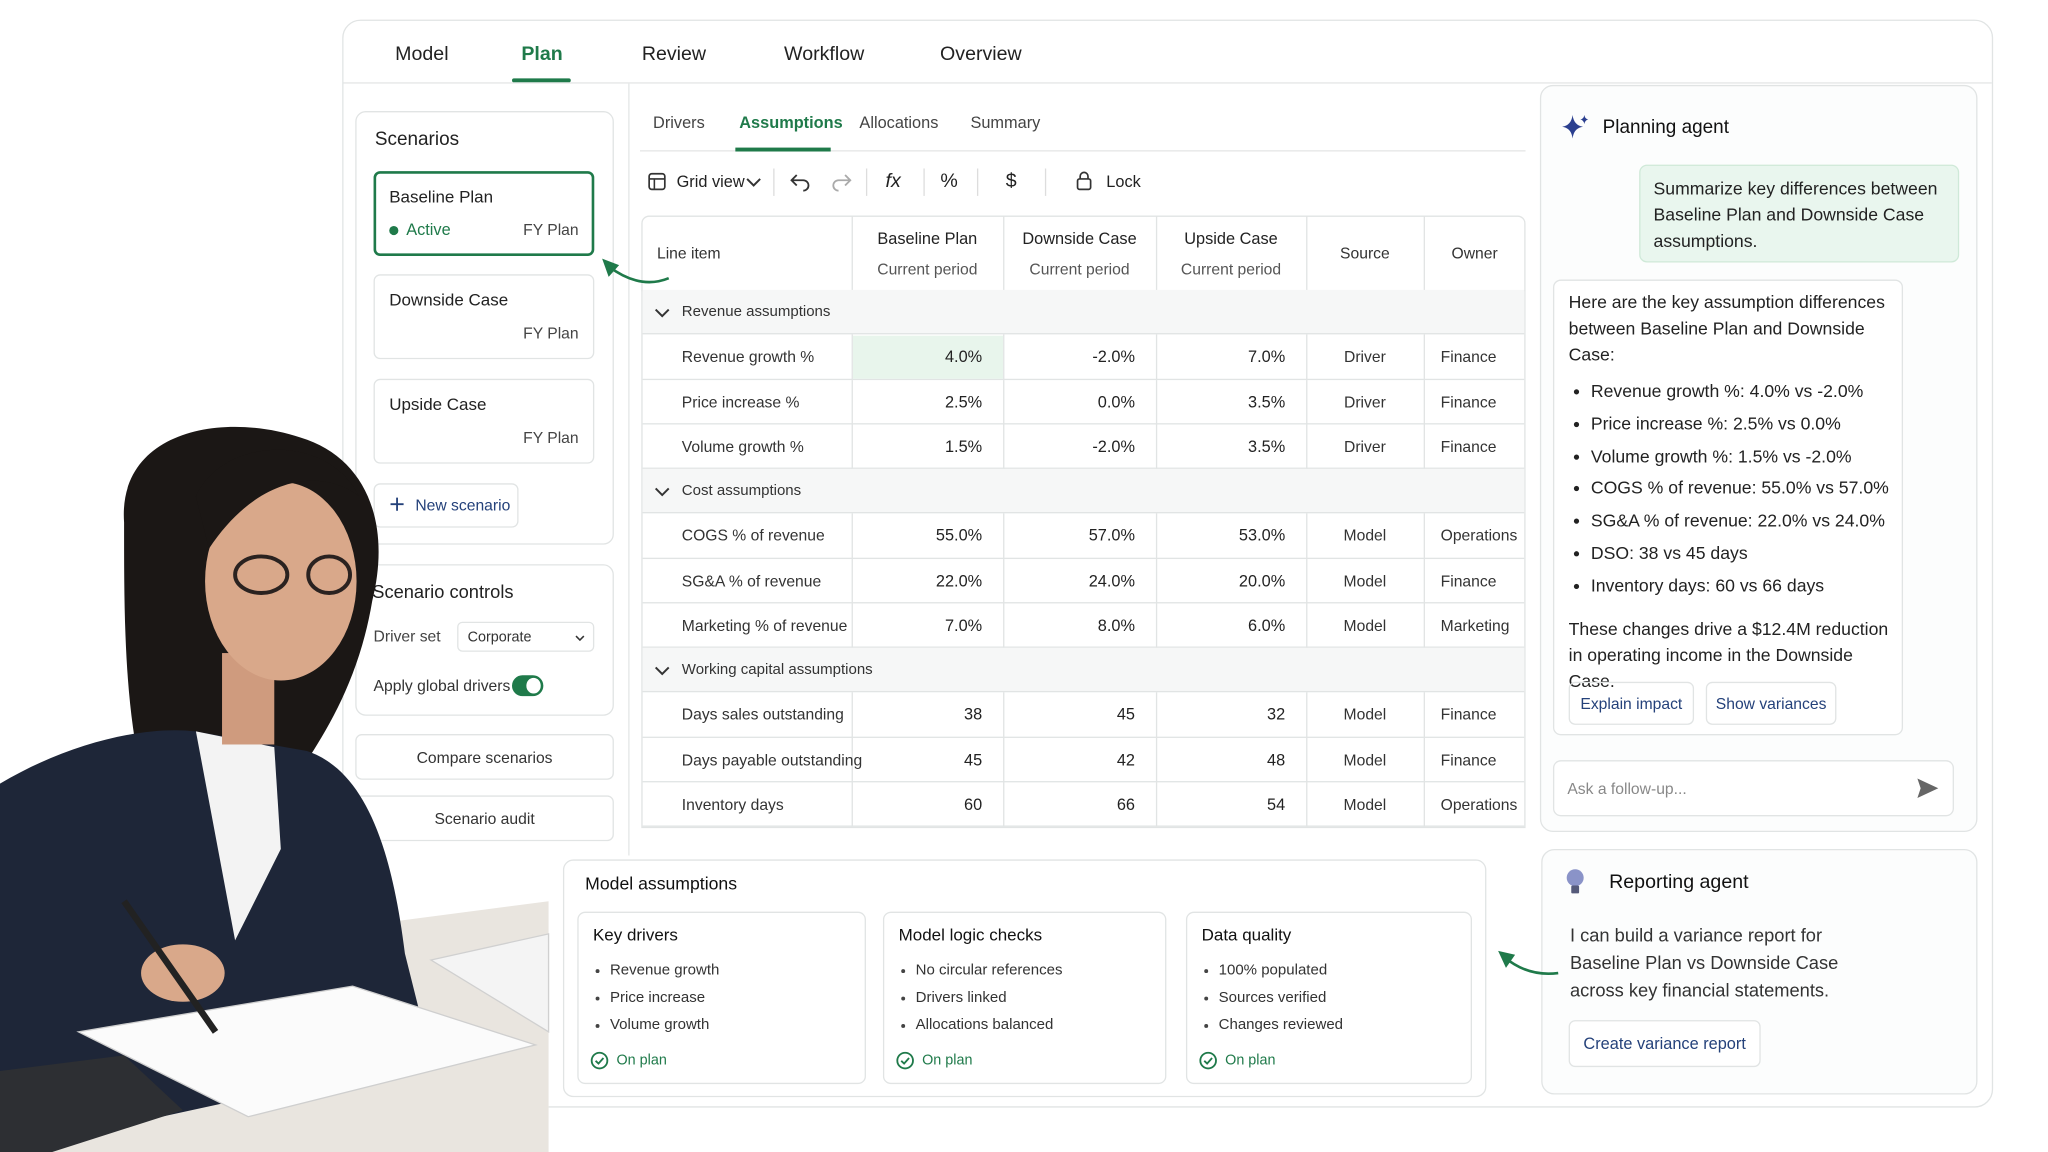 The image size is (2048, 1152). What do you see at coordinates (732, 804) in the screenshot?
I see `line-item: Inventory days` at bounding box center [732, 804].